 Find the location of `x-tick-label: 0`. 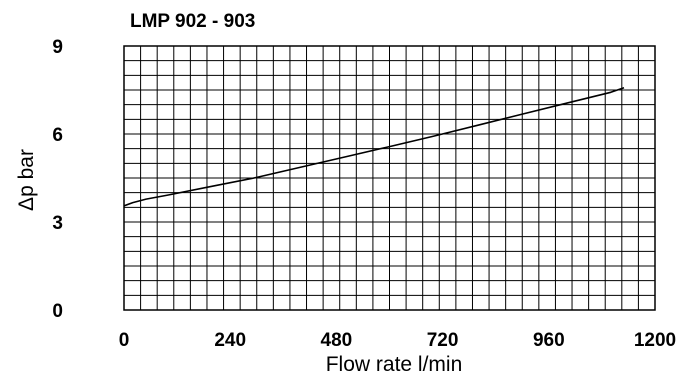

x-tick-label: 0 is located at coordinates (124, 340).